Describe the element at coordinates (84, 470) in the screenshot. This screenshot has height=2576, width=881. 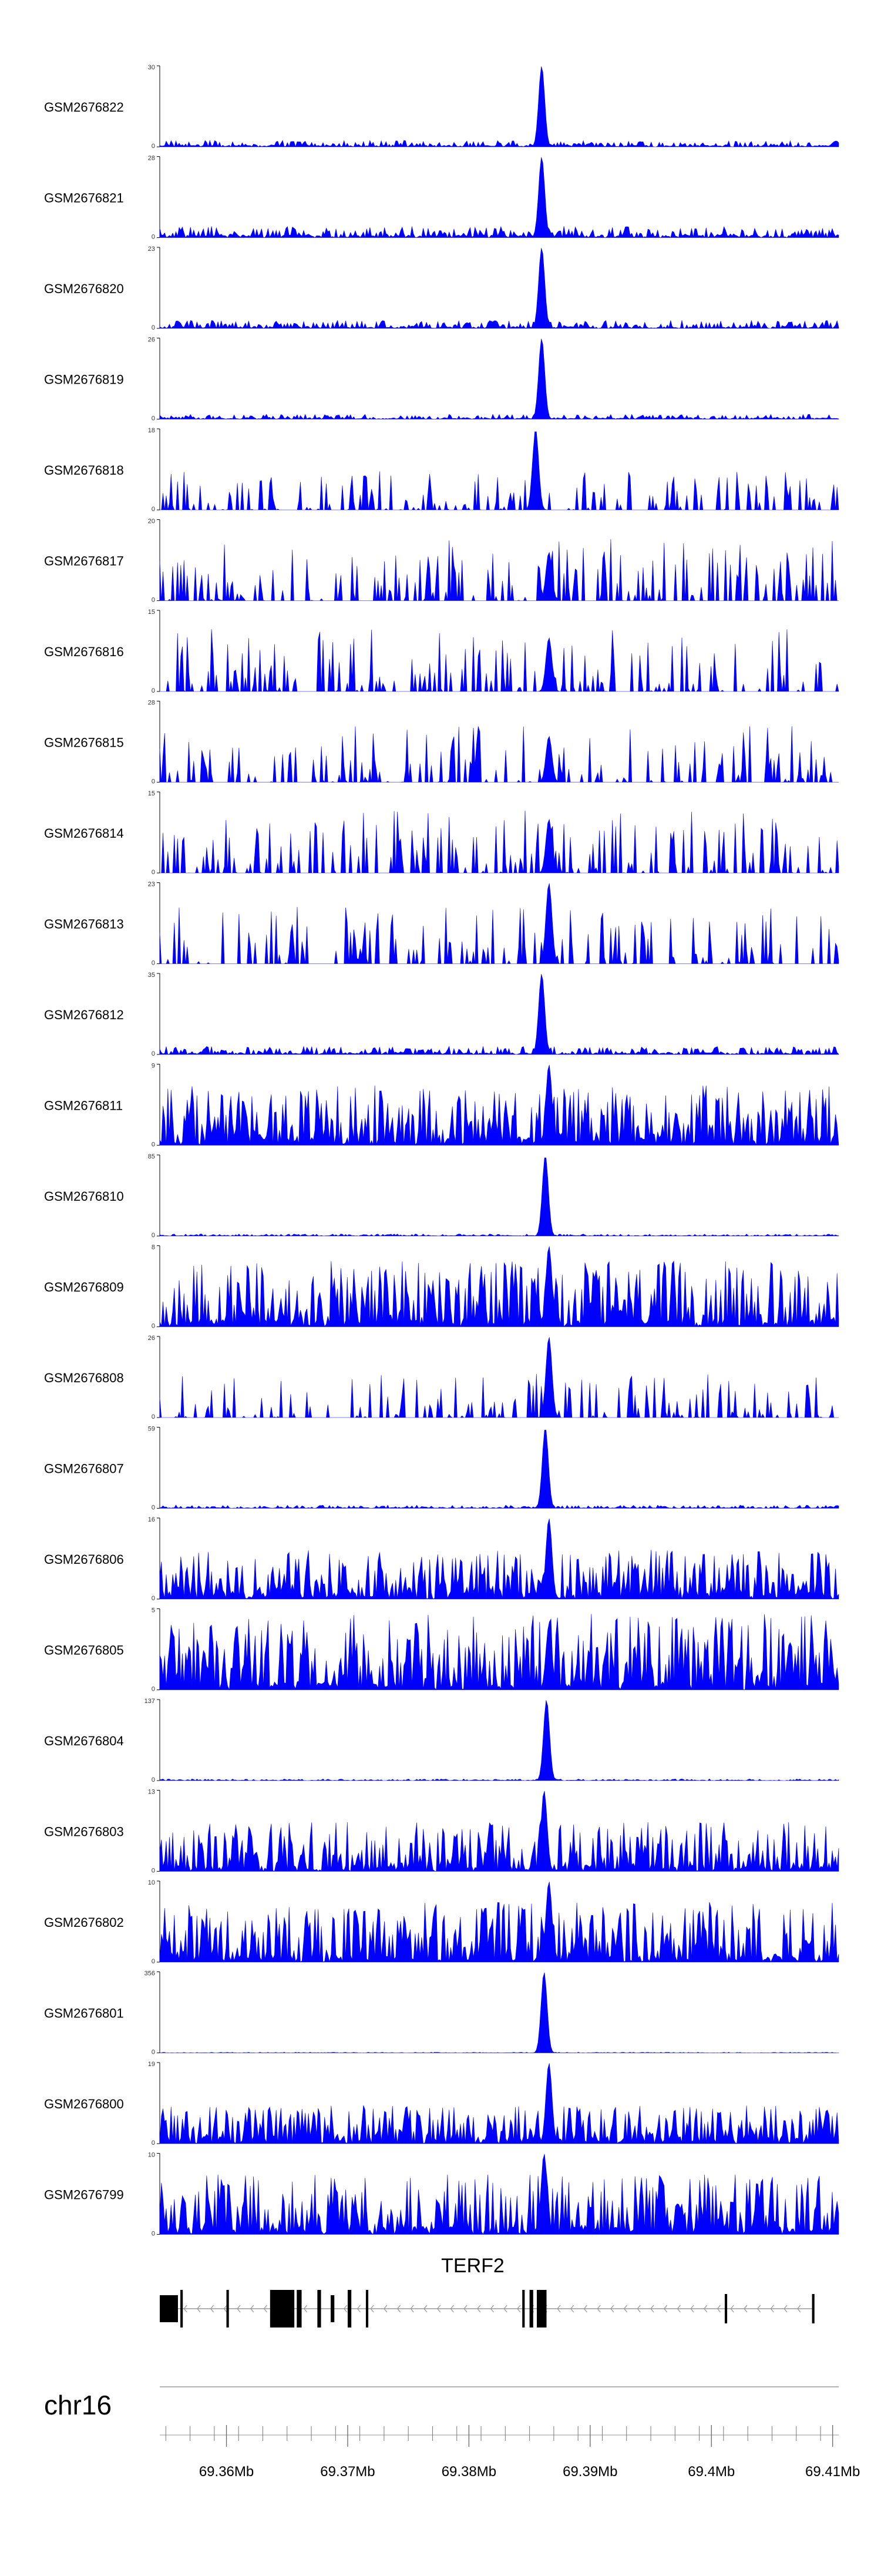
I see `track-label: GSM2676818` at that location.